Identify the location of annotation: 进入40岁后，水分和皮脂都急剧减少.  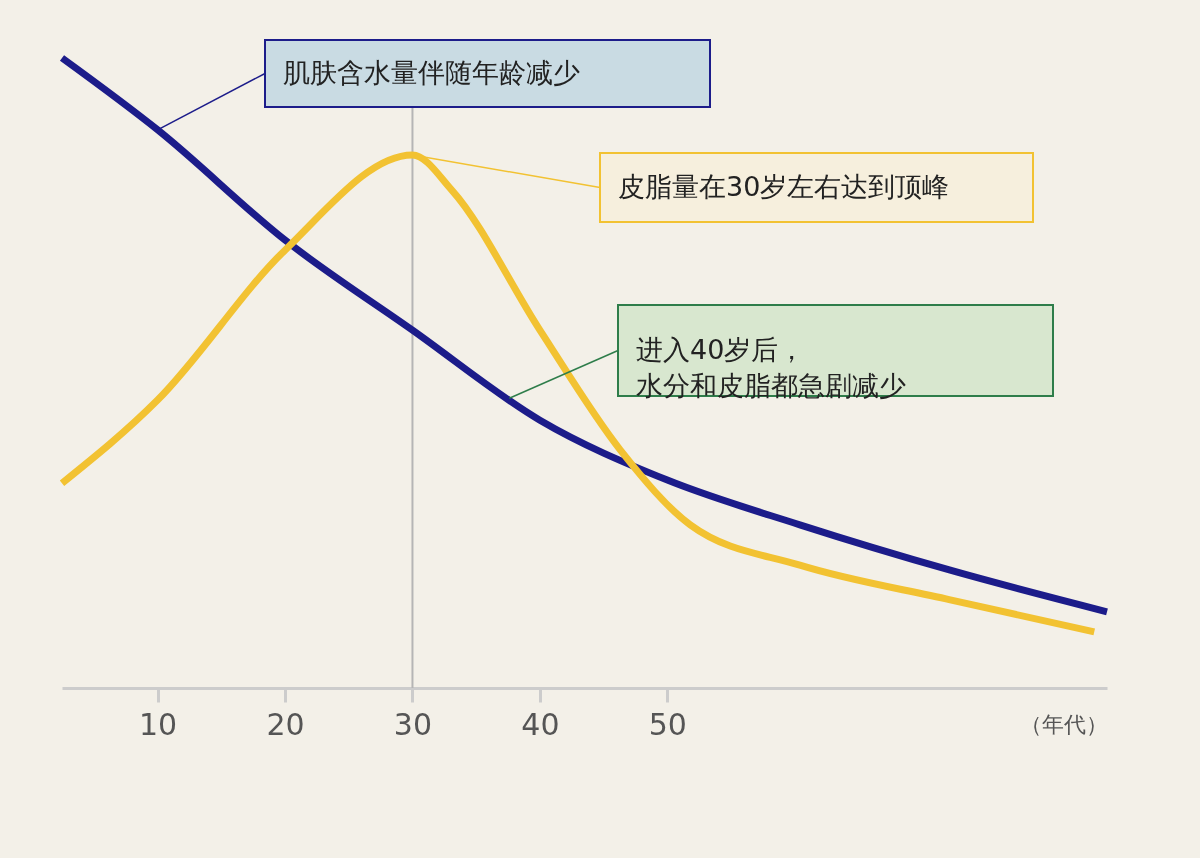
(771, 367).